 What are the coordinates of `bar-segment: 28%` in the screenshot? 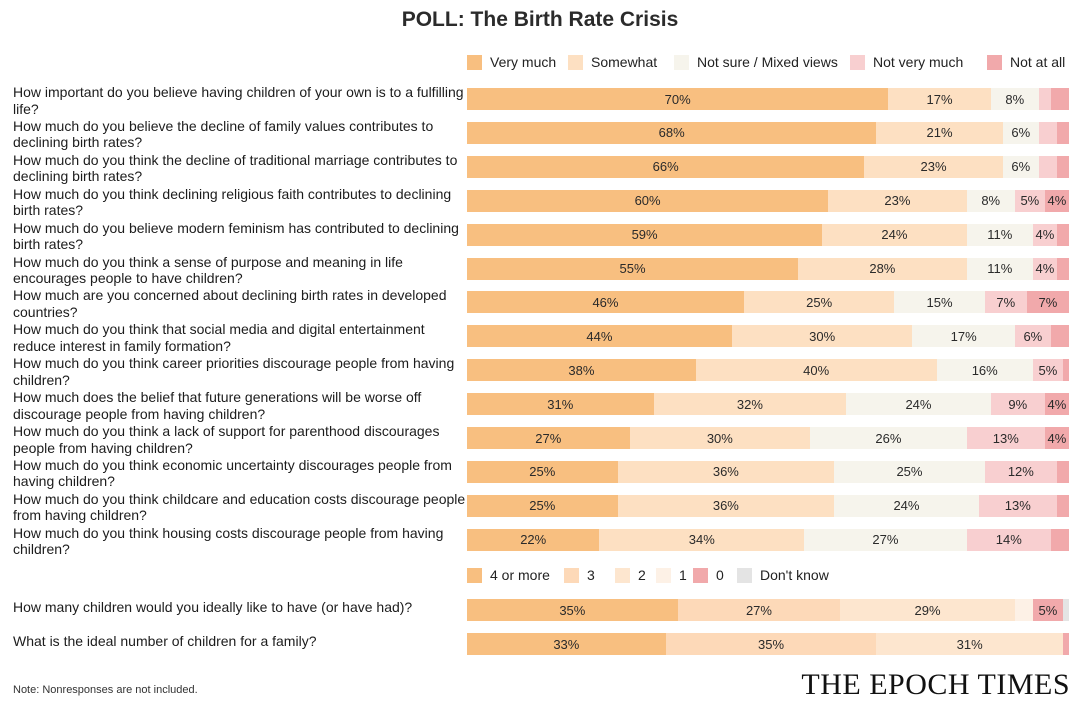 It's located at (882, 268).